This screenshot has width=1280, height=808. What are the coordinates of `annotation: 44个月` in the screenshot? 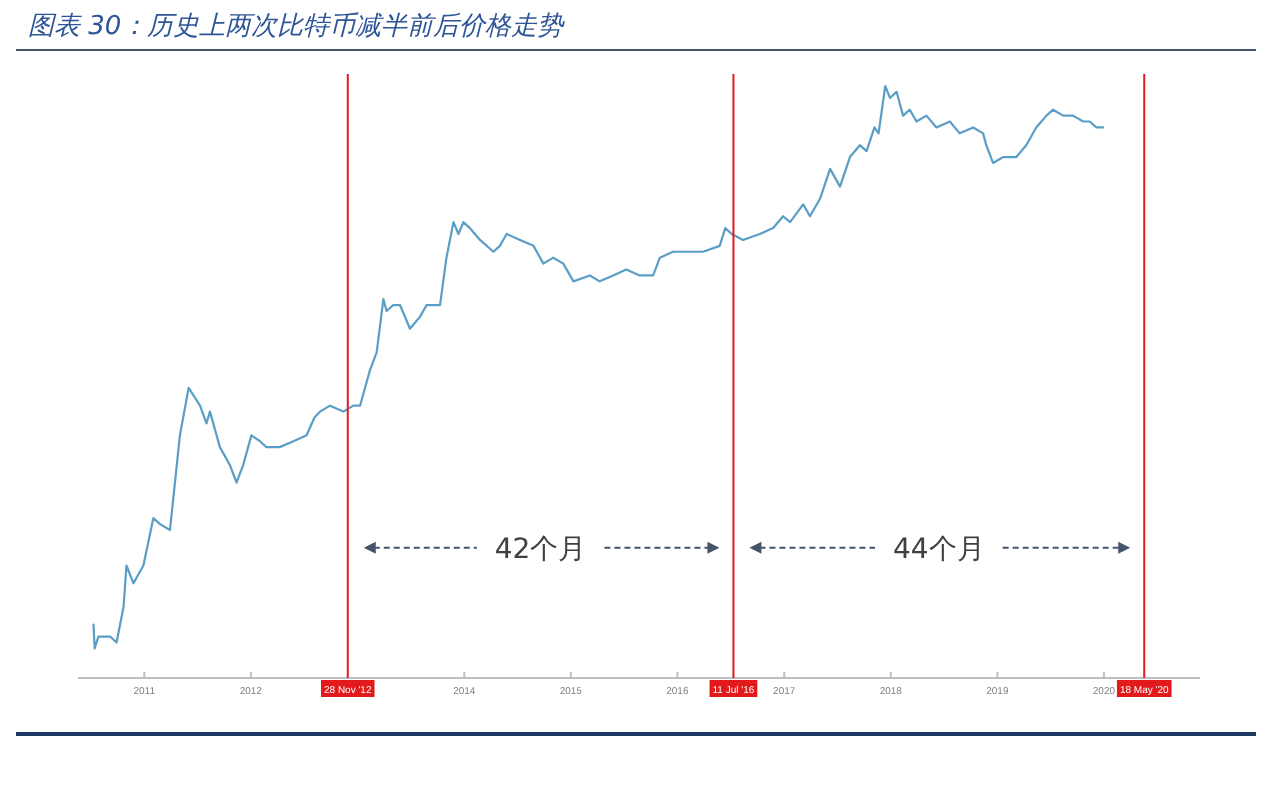 It's located at (939, 549).